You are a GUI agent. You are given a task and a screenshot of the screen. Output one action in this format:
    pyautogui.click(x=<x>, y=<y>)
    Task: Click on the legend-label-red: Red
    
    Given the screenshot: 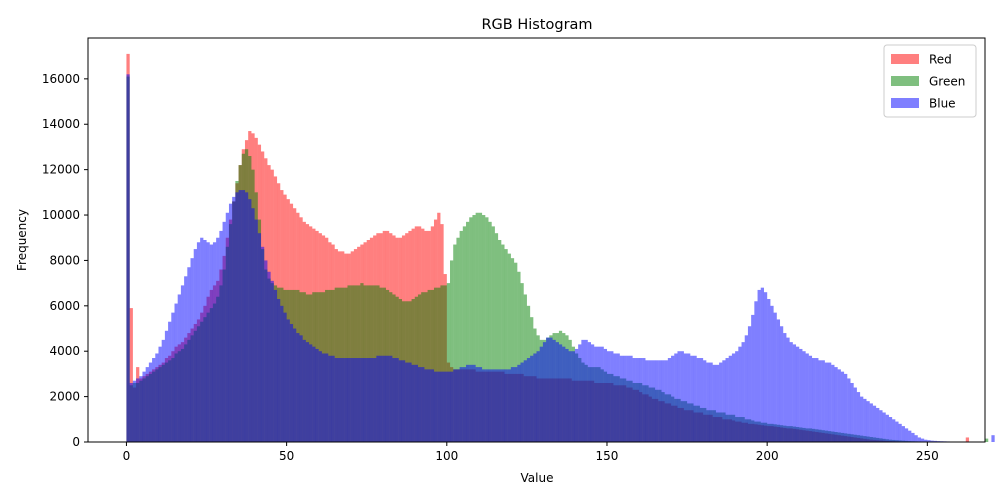 What is the action you would take?
    pyautogui.click(x=940, y=60)
    